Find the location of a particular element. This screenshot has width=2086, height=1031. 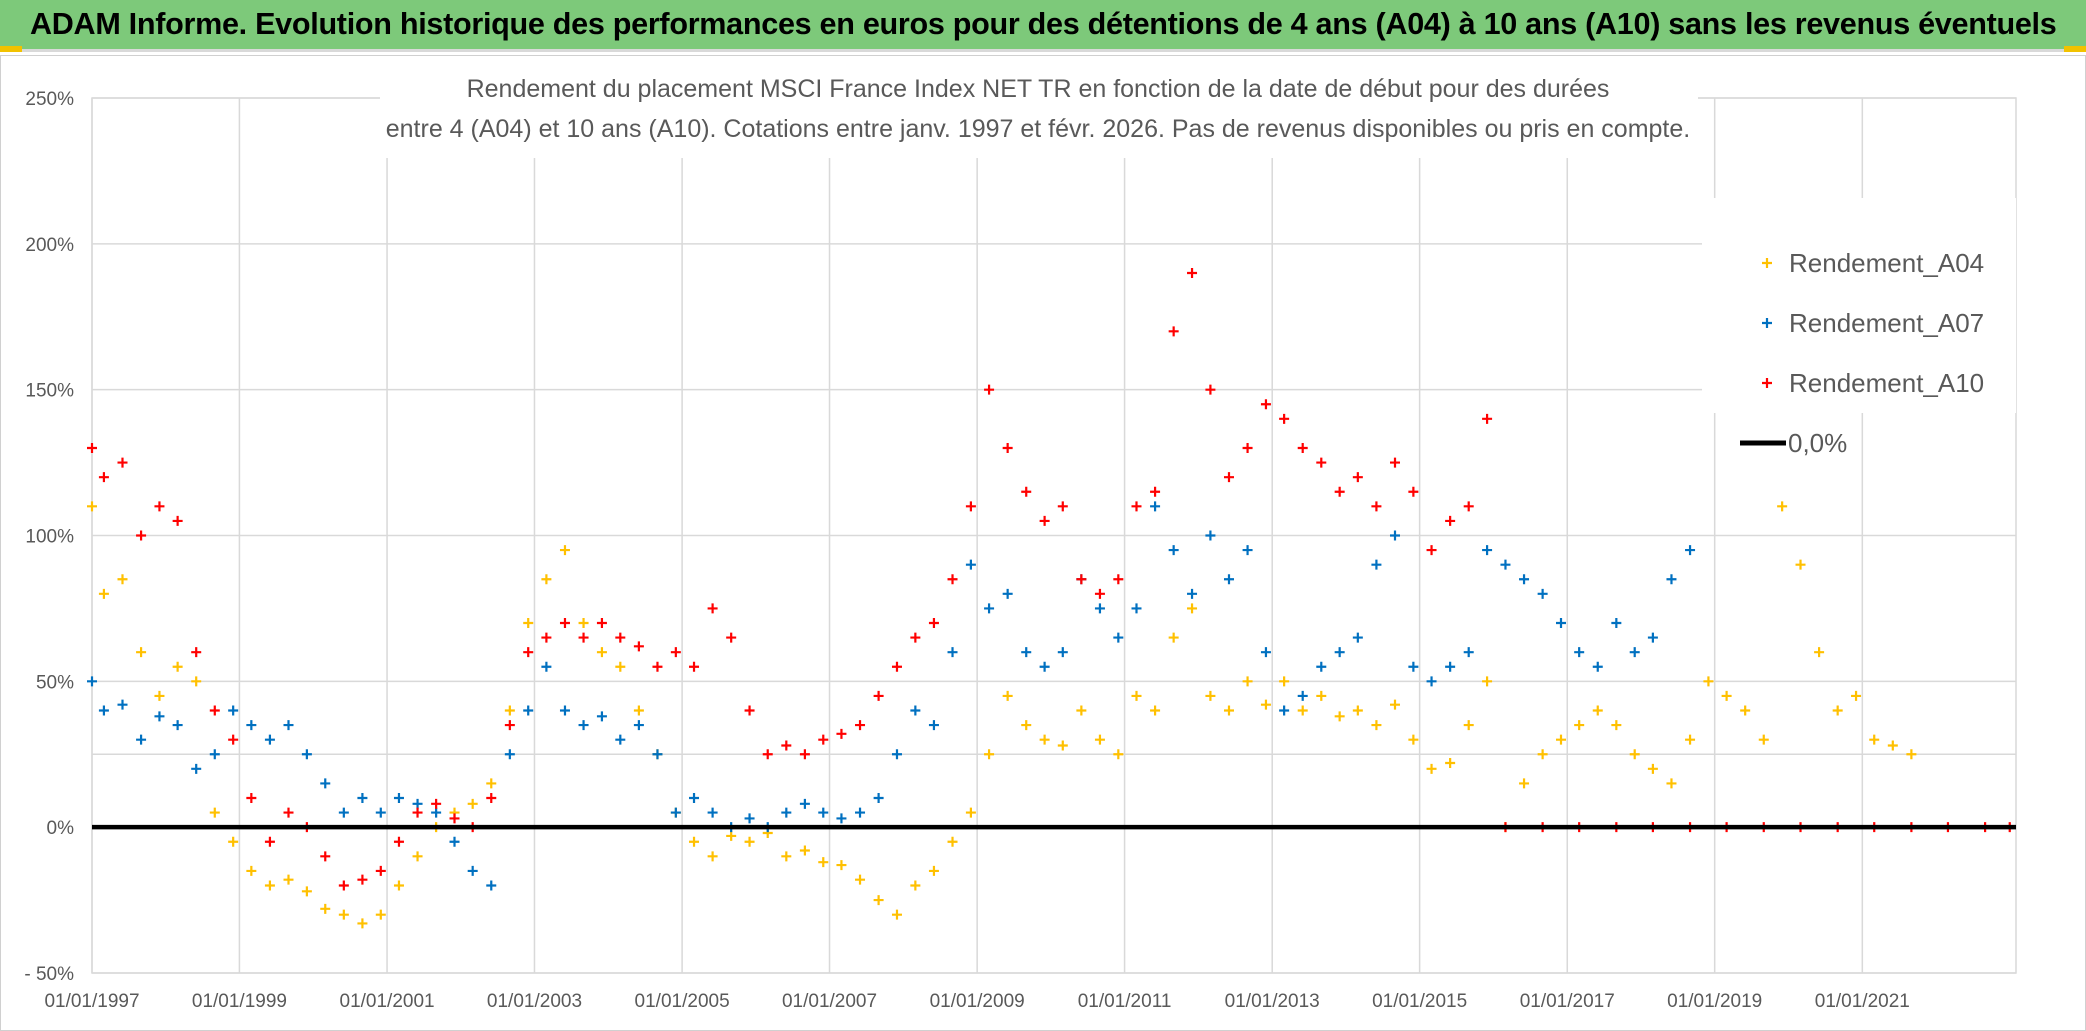

x-tick-label: 01/01/2021 is located at coordinates (1862, 1001).